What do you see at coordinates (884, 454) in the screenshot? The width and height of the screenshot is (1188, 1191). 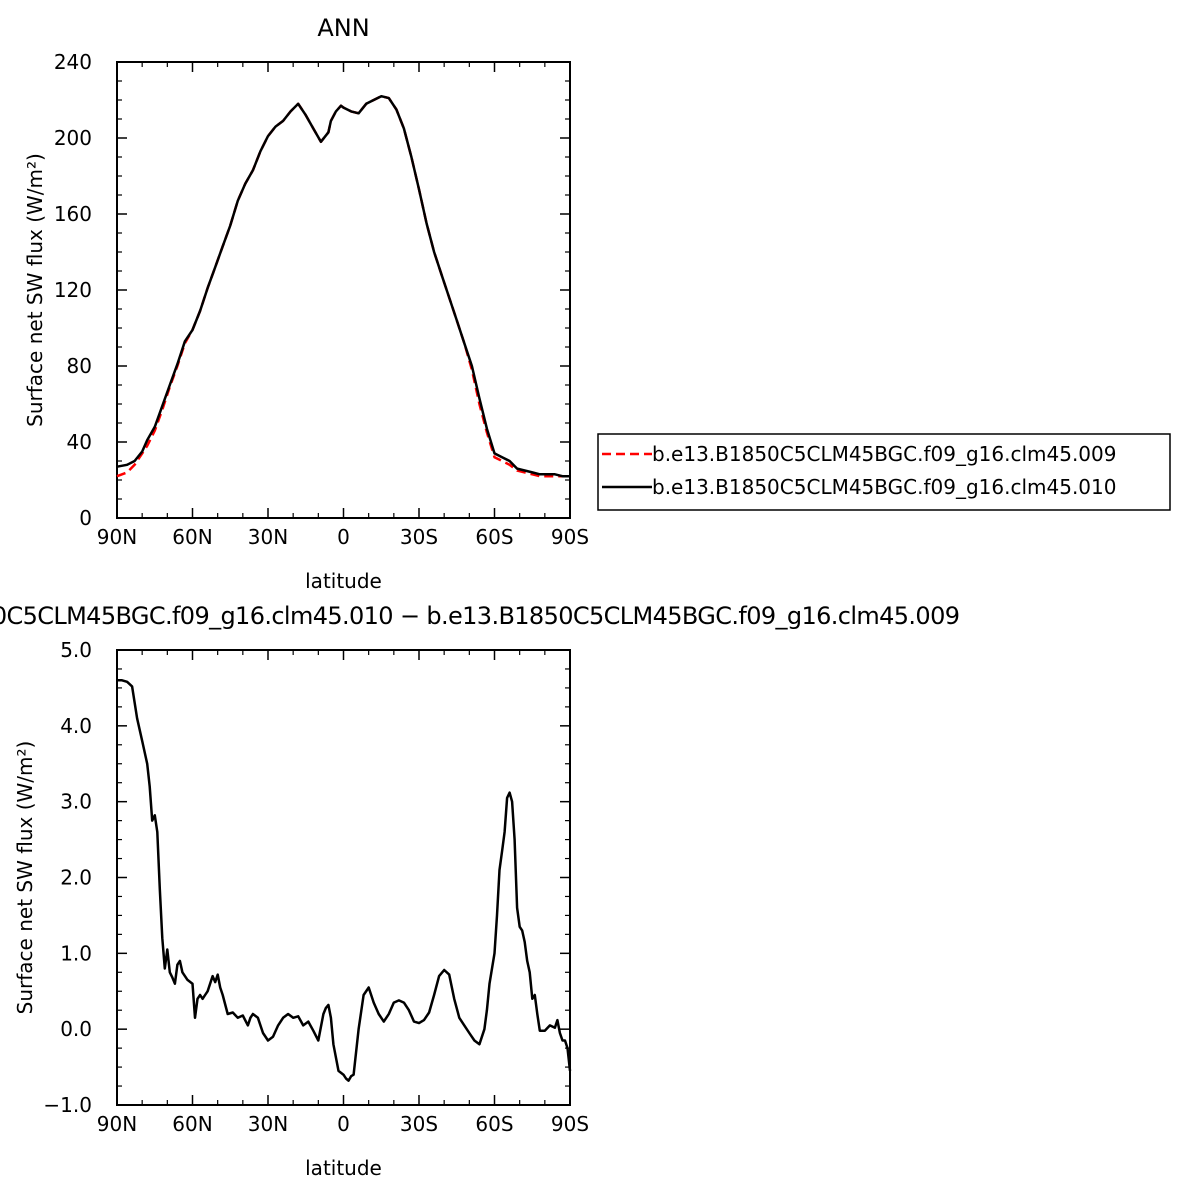 I see `legend-label-0: b.e13.B1850C5CLM45BGC.f09_g16.clm45.009` at bounding box center [884, 454].